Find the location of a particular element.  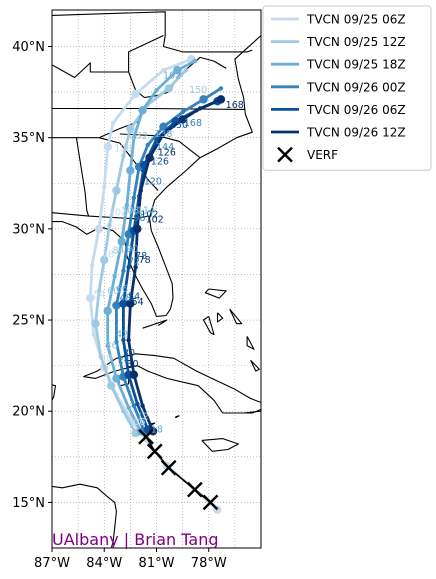

legend-verf-swatch is located at coordinates (285, 154).